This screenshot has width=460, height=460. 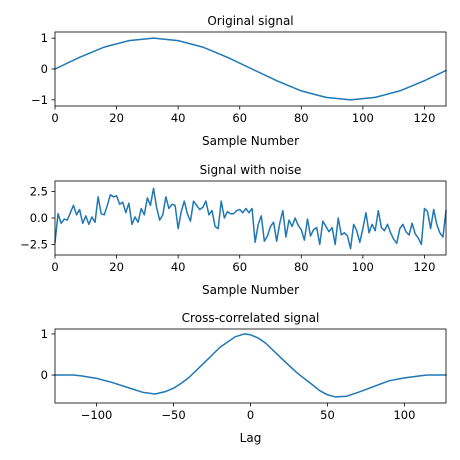 I want to click on y-tick-label: −2.5, so click(x=34, y=244).